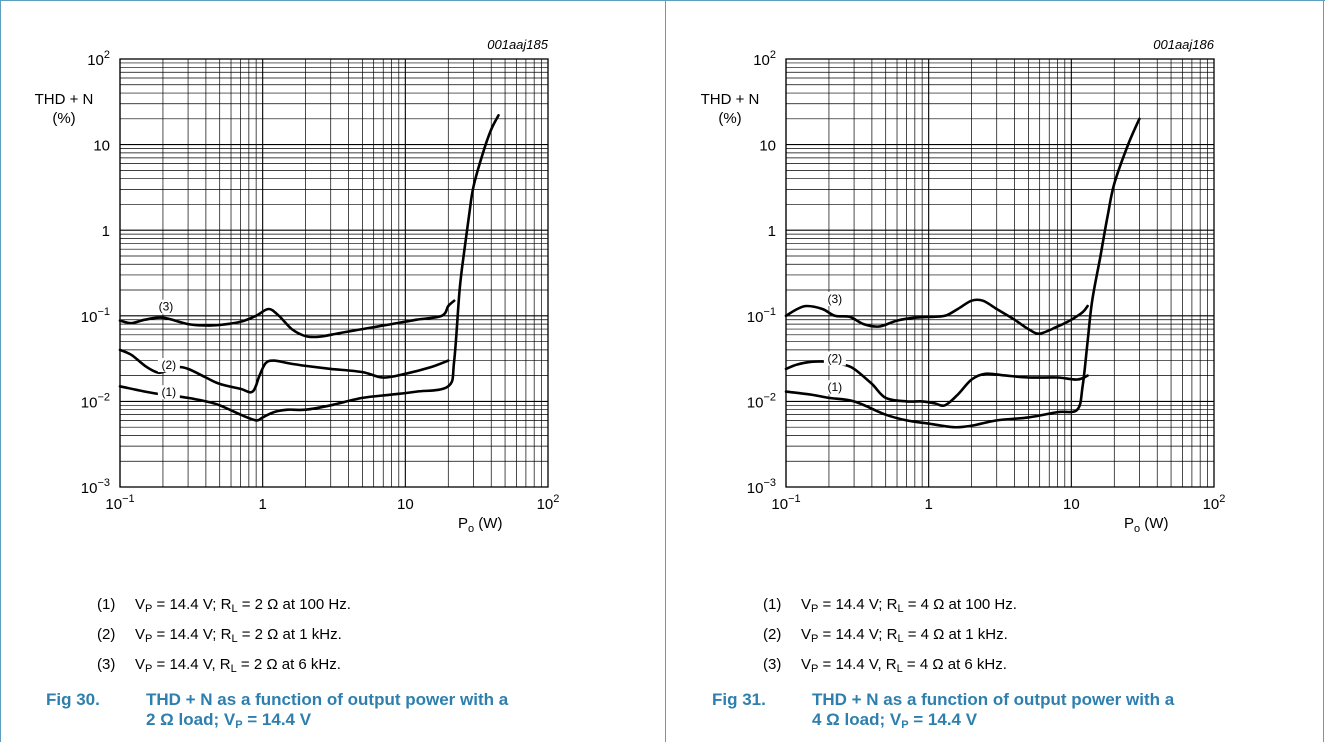  Describe the element at coordinates (739, 699) in the screenshot. I see `figure-number: Fig 31.` at that location.